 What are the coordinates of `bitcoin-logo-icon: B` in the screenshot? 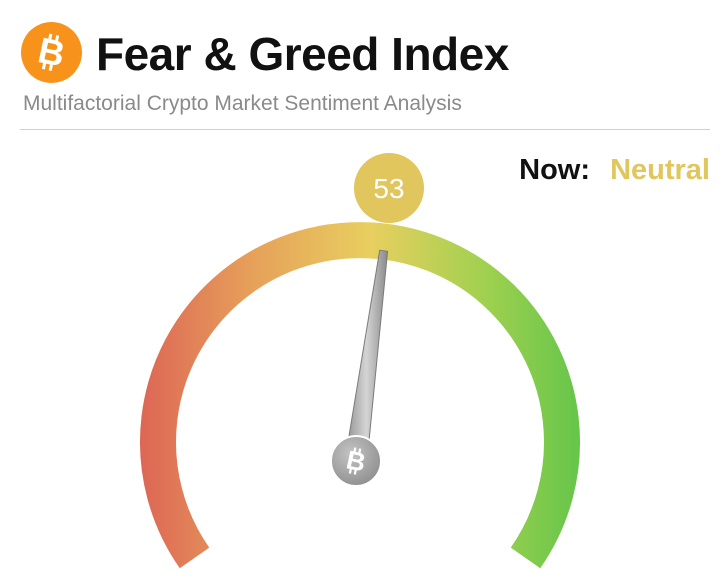 It's located at (51, 52).